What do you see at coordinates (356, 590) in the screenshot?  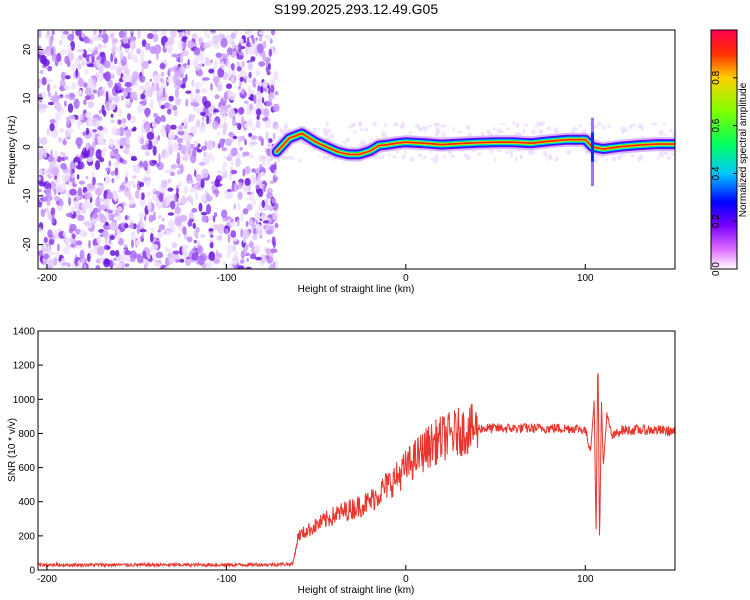 I see `snr-x-label: Height of straight line (km)` at bounding box center [356, 590].